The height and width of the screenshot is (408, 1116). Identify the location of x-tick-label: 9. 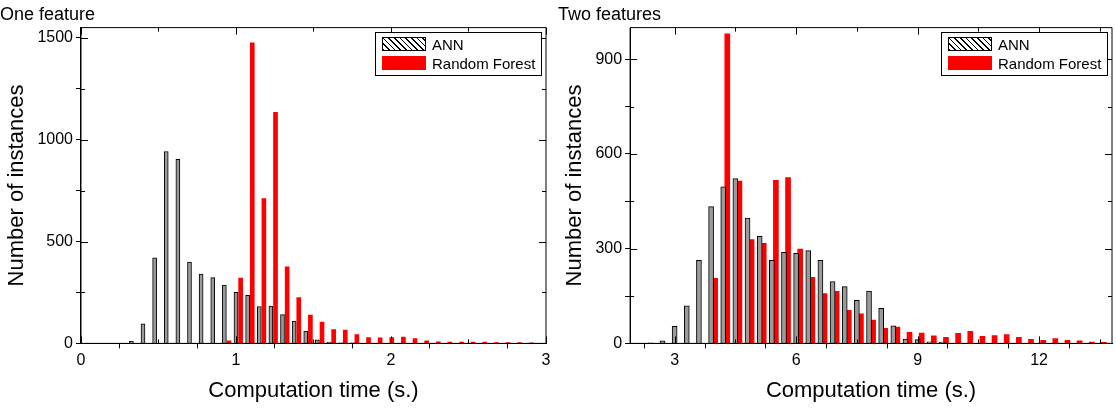
(918, 360).